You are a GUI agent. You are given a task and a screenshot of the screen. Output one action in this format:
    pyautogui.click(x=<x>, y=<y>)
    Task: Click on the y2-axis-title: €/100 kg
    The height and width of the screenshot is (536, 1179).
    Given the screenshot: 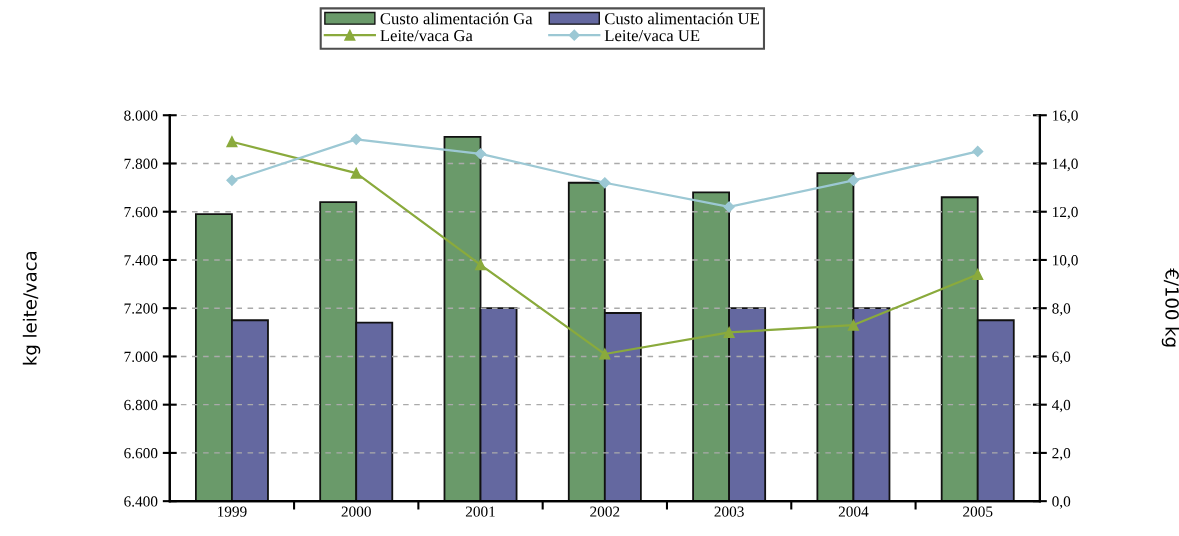 What is the action you would take?
    pyautogui.click(x=1170, y=307)
    